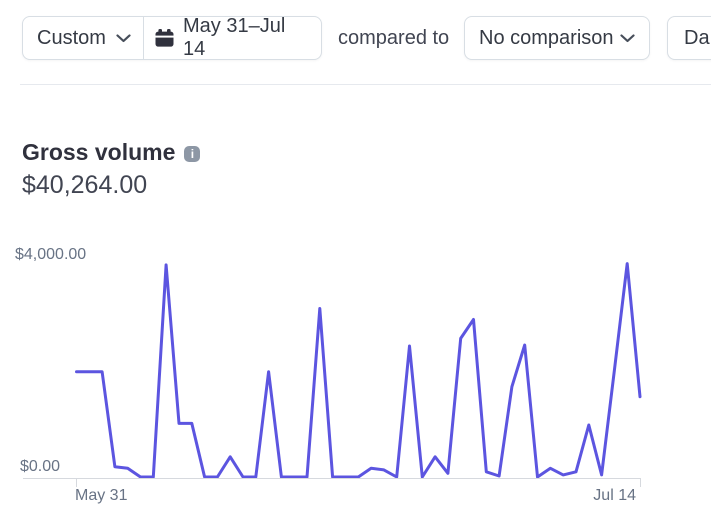 The image size is (711, 525). Describe the element at coordinates (40, 466) in the screenshot. I see `y-axis-min-label: $0.00` at that location.